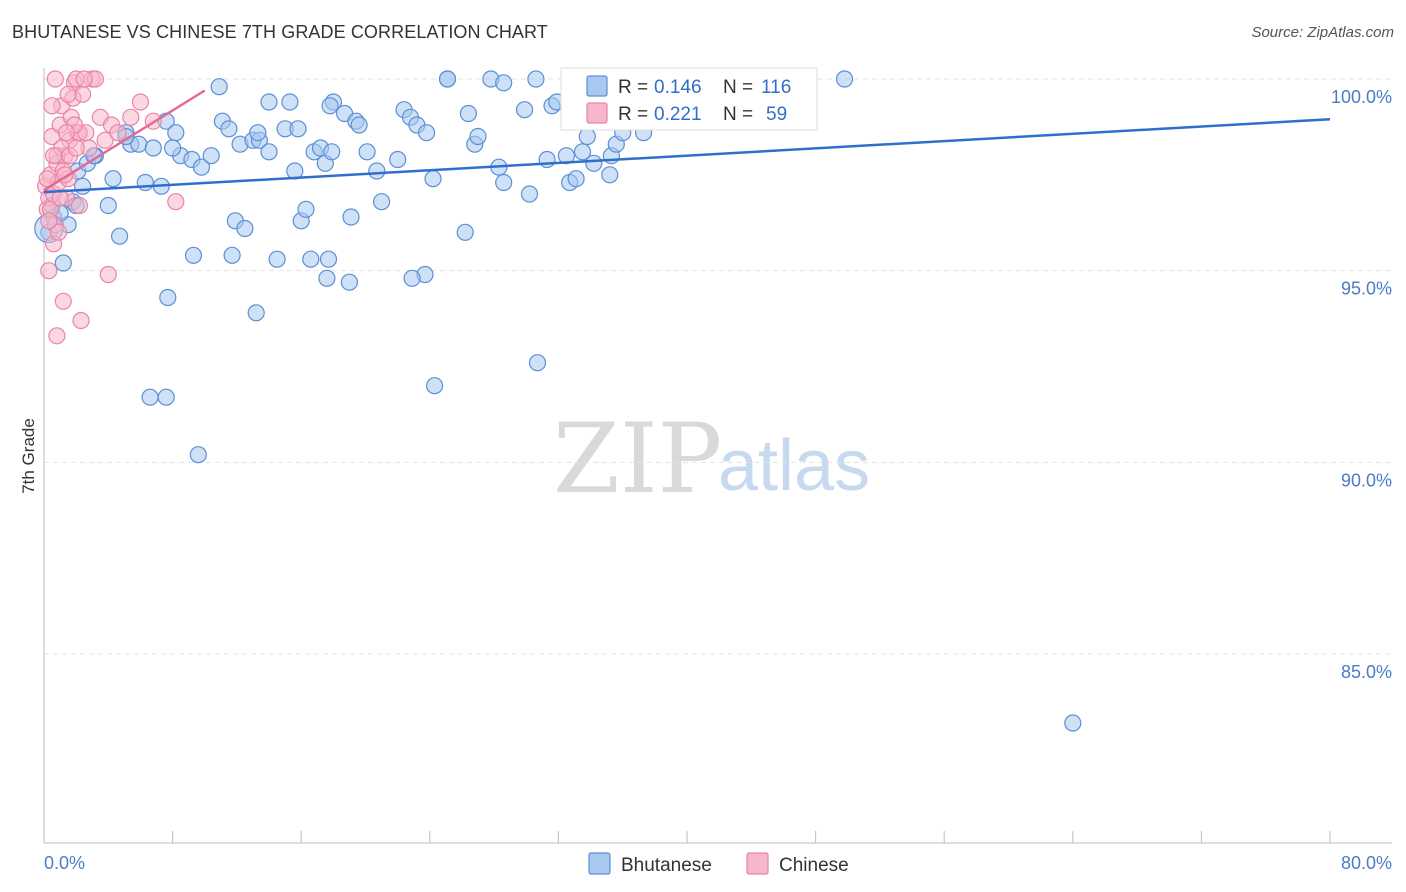  Describe the element at coordinates (64, 863) in the screenshot. I see `x-tick-label-min: 0.0%` at that location.